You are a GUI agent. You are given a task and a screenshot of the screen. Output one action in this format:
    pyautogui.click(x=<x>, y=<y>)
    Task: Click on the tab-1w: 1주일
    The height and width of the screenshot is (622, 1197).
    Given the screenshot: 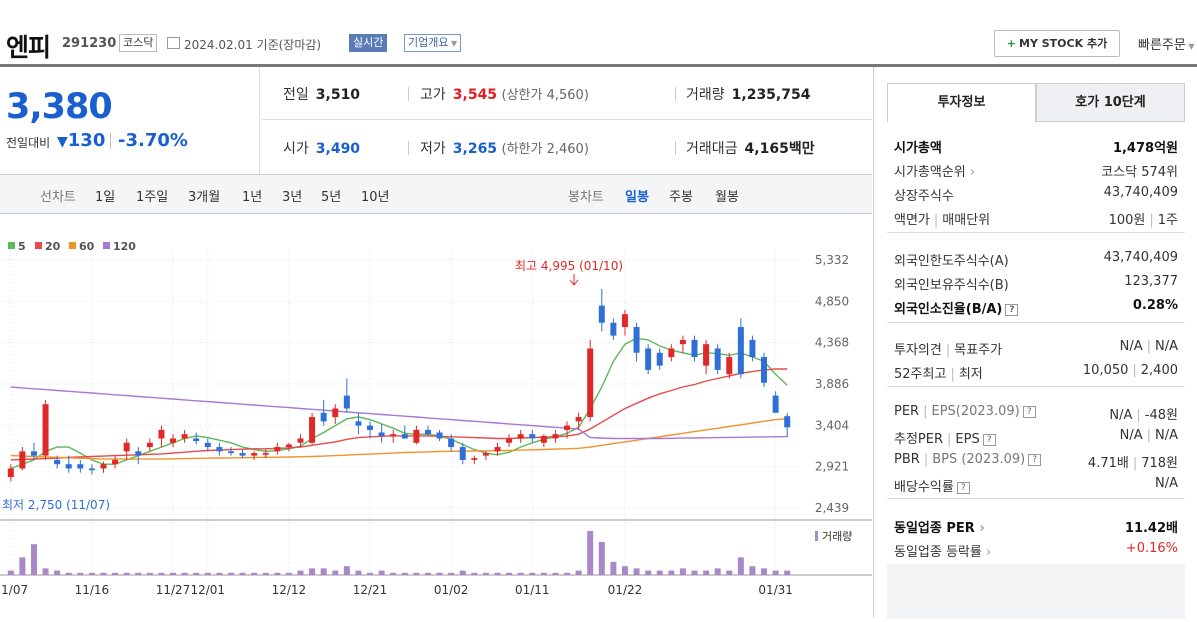 What is the action you would take?
    pyautogui.click(x=152, y=197)
    